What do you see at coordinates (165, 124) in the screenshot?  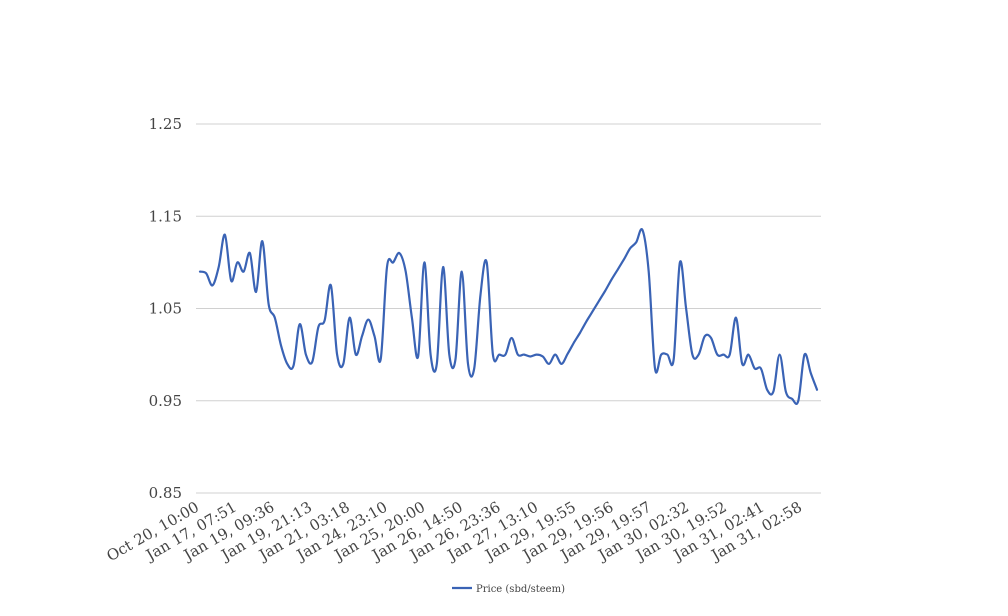 I see `y-tick-label: 1.25` at bounding box center [165, 124].